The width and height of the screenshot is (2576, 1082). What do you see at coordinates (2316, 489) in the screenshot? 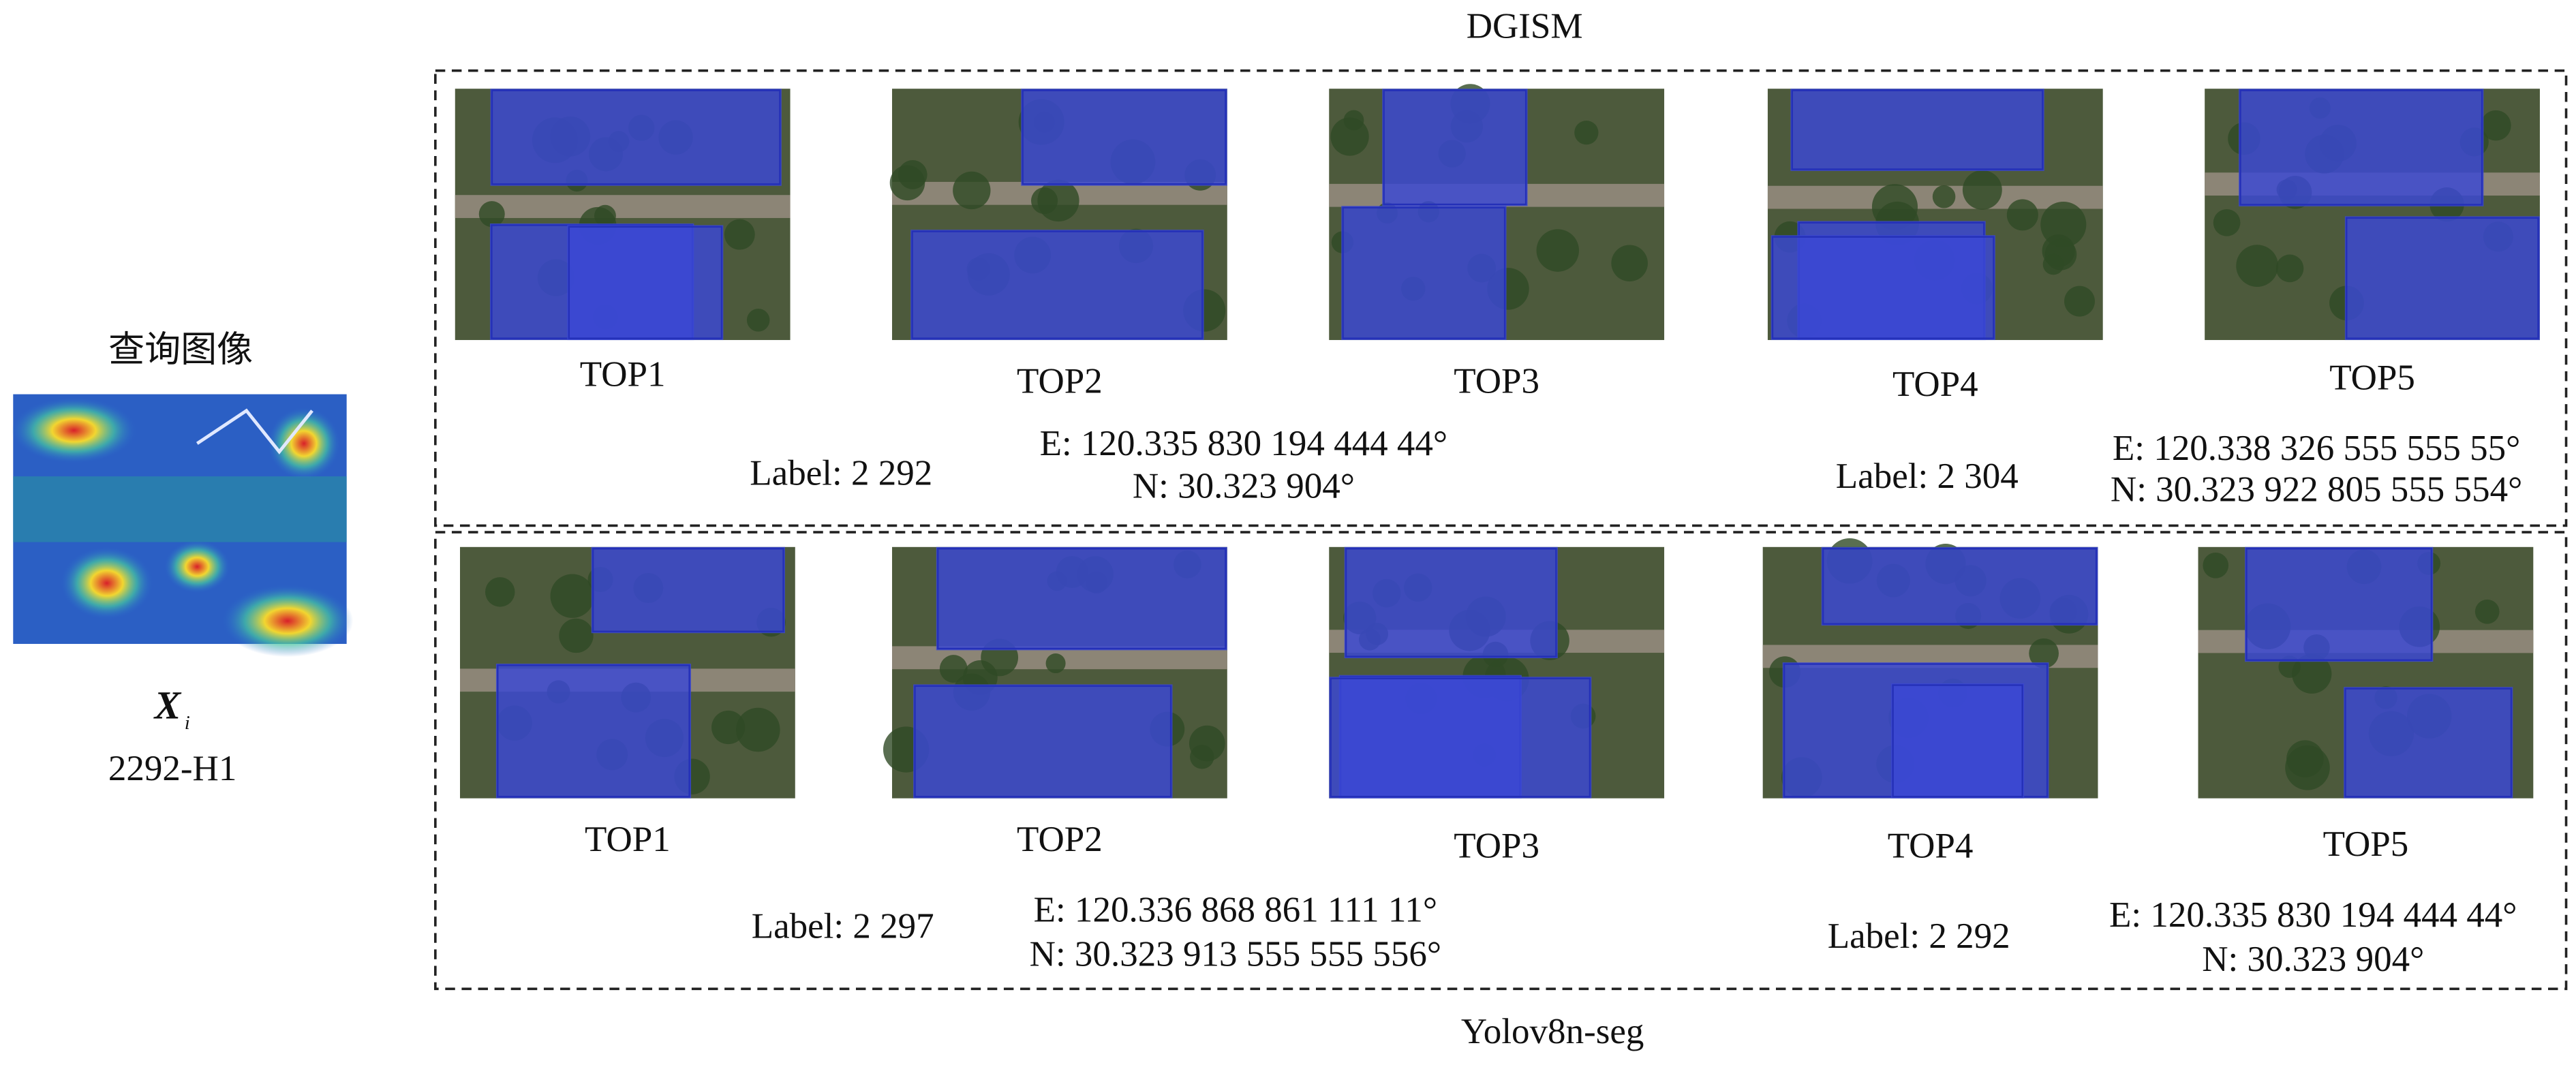
I see `north-coordinate: N: 30.323 922 805 555 554°` at bounding box center [2316, 489].